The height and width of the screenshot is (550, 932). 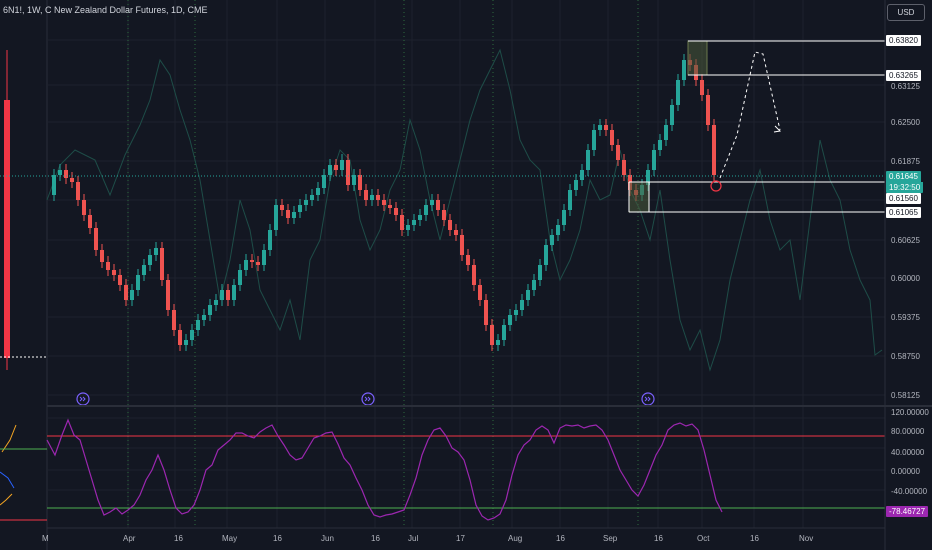 I want to click on time-axis-label: Jun, so click(x=327, y=538).